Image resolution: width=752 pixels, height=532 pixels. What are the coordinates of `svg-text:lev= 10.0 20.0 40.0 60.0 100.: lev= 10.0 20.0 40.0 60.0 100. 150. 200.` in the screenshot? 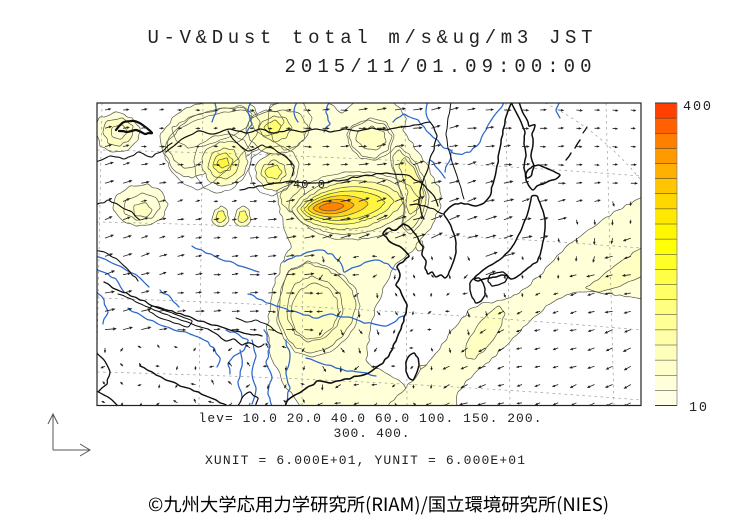 It's located at (370, 418).